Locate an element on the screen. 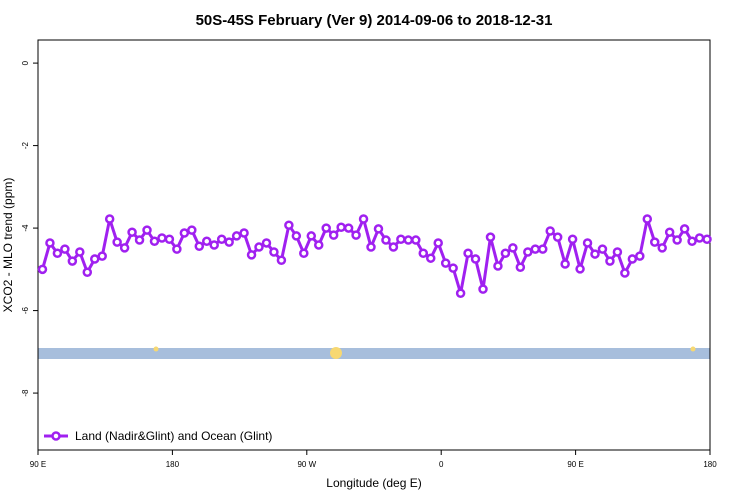  legend-label: Land (Nadir&Glint) and Ocean (Glint) is located at coordinates (173, 436).